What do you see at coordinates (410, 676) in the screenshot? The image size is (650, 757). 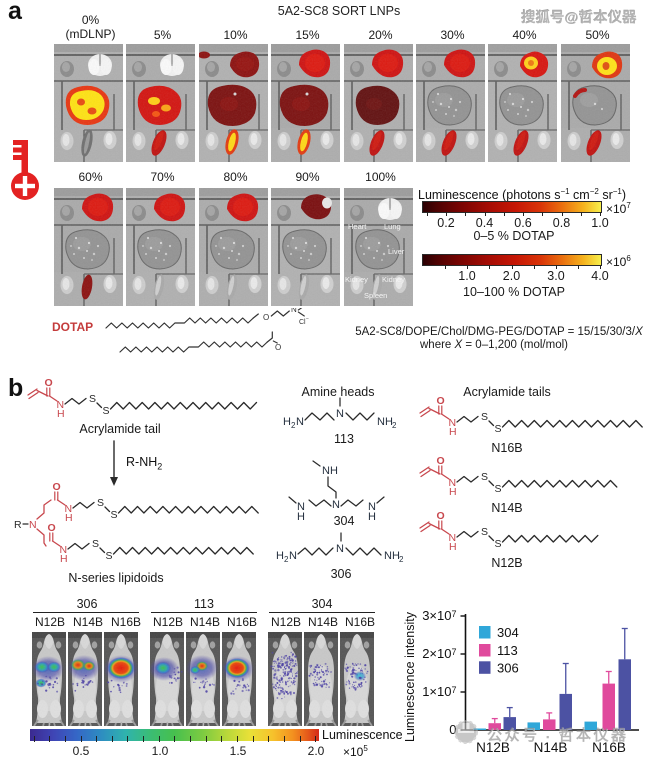 I see `svg-text: Luminescence intensity` at bounding box center [410, 676].